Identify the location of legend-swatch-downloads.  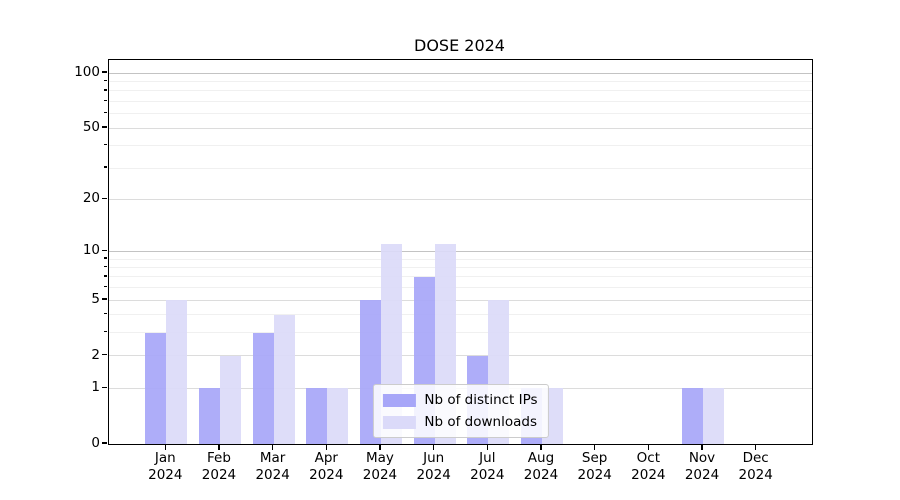
(399, 422).